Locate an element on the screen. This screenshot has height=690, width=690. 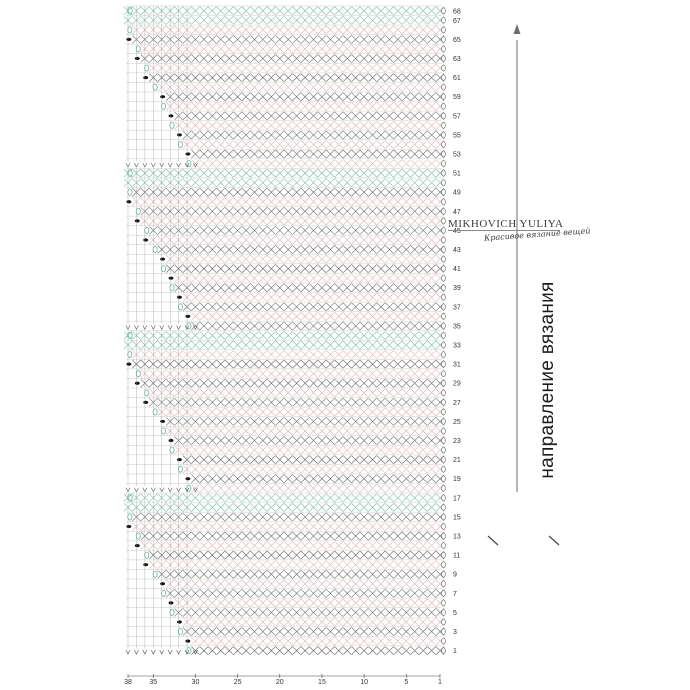
stitch-number-label: 1 is located at coordinates (440, 682).